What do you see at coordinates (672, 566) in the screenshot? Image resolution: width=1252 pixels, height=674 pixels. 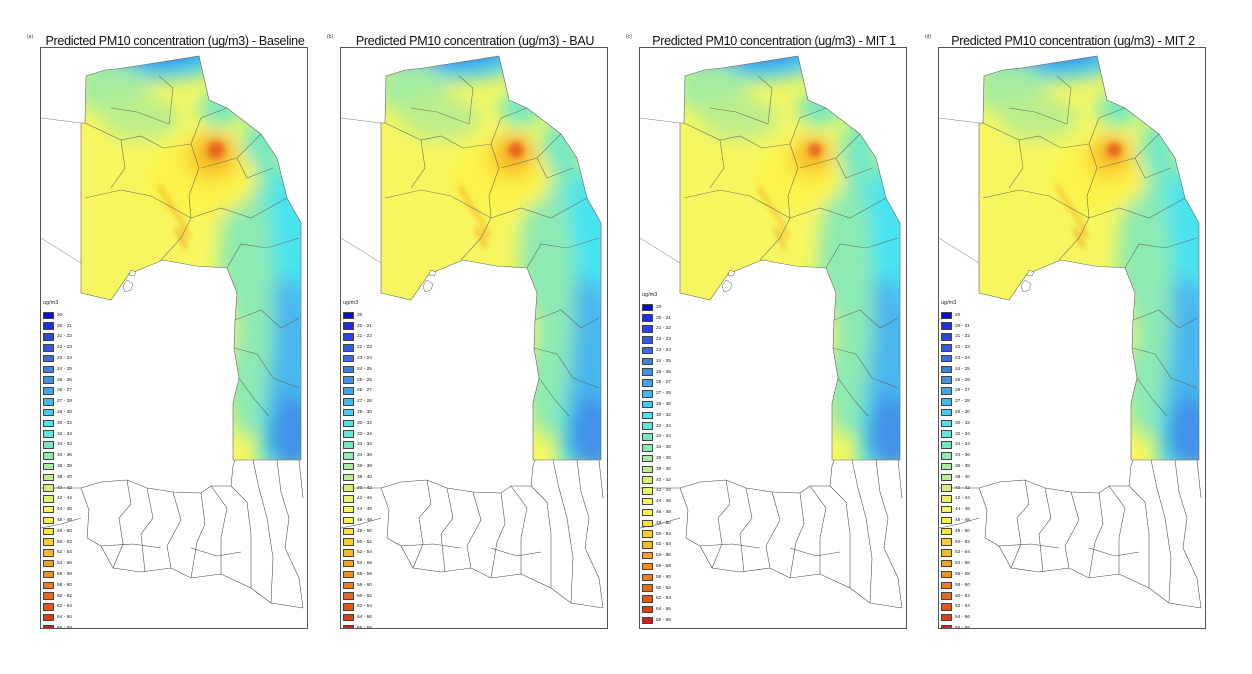 I see `legend-entry: 56 - 58` at bounding box center [672, 566].